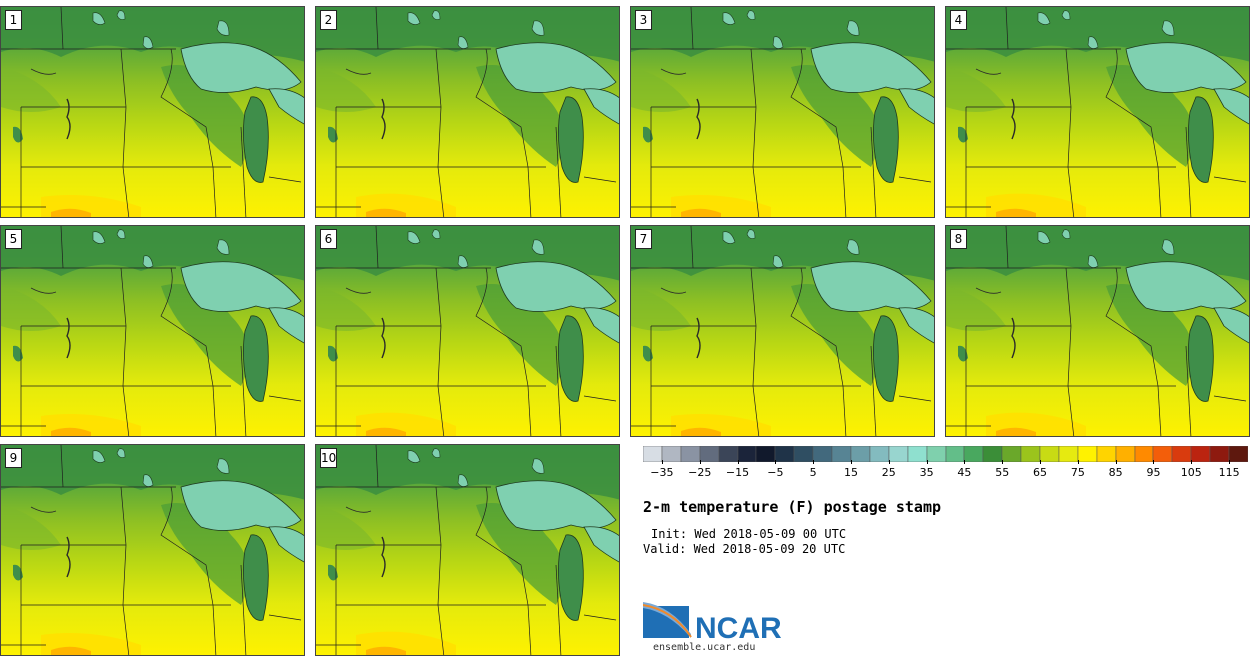  I want to click on member-number-label: 7, so click(643, 239).